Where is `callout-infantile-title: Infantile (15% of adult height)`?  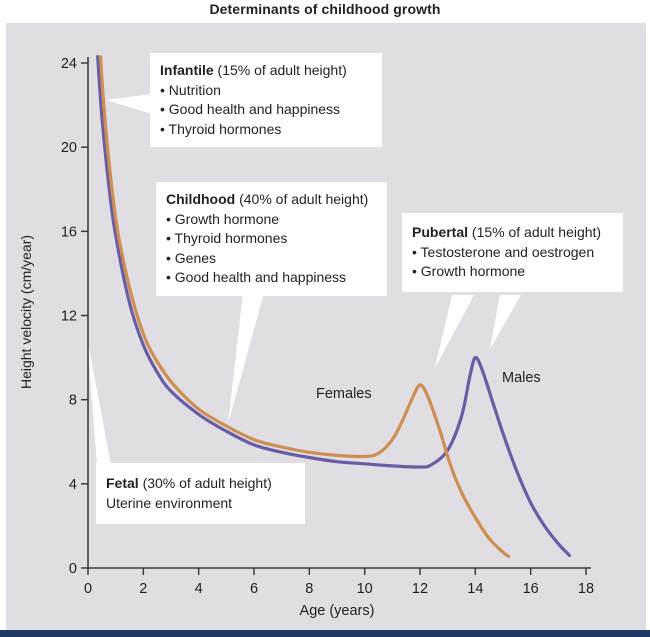
callout-infantile-title: Infantile (15% of adult height) is located at coordinates (253, 70).